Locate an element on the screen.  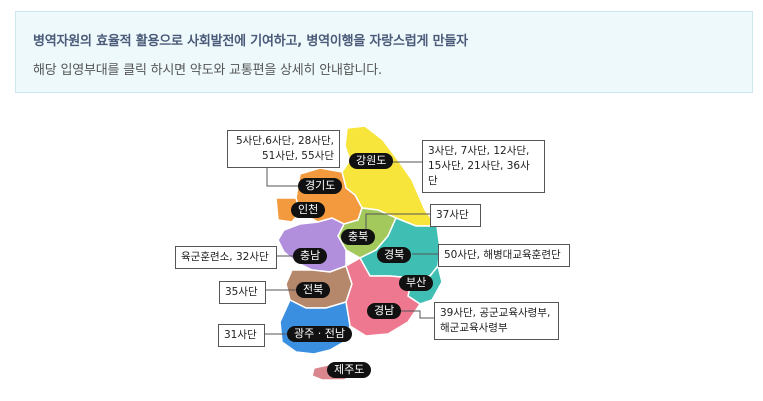
callout-gangwon-units: 3사단, 7사단, 12사단, 15사단, 21사단, 36사단 is located at coordinates (483, 166).